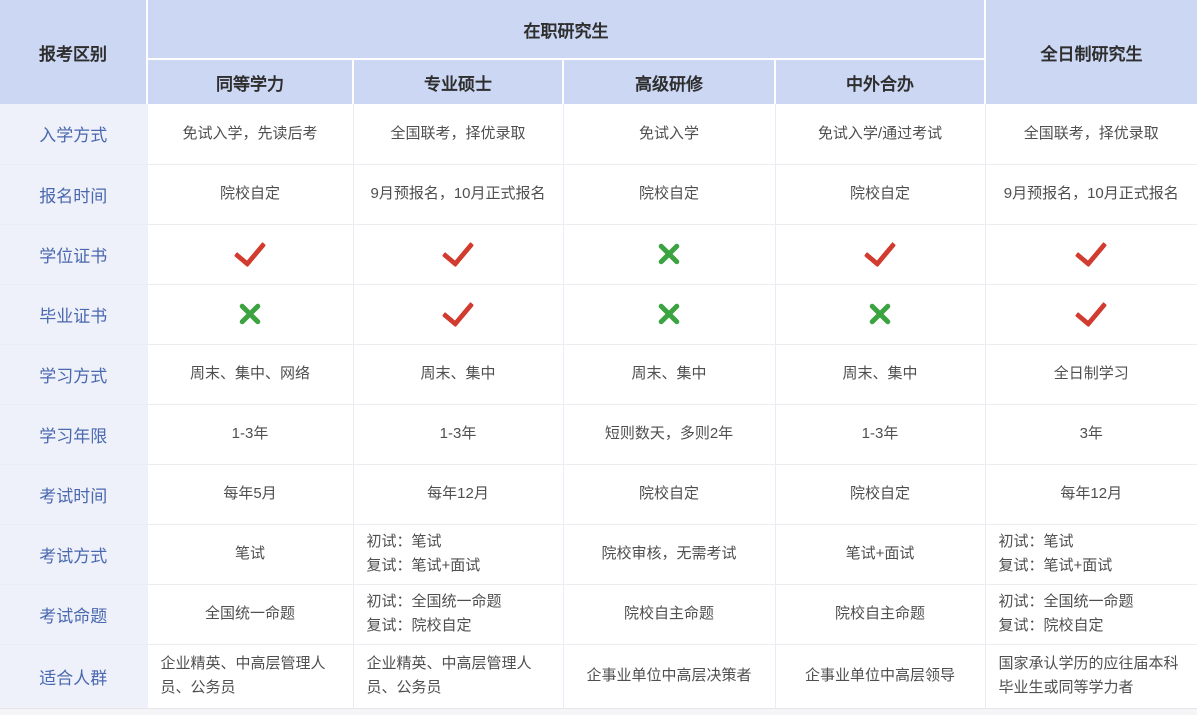 This screenshot has height=715, width=1197. I want to click on table-cell: 周末、集中、网络, so click(249, 373).